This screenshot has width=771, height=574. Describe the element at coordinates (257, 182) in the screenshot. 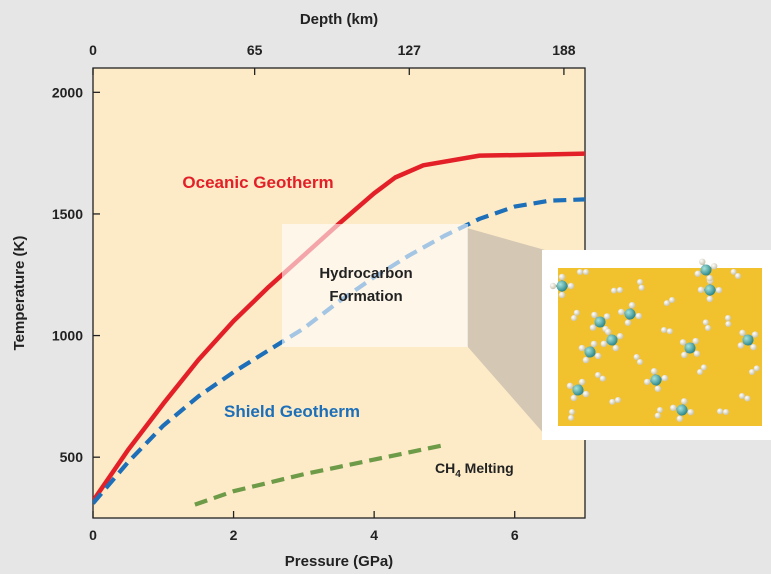

I see `oceanic-geotherm-label: Oceanic Geotherm` at that location.